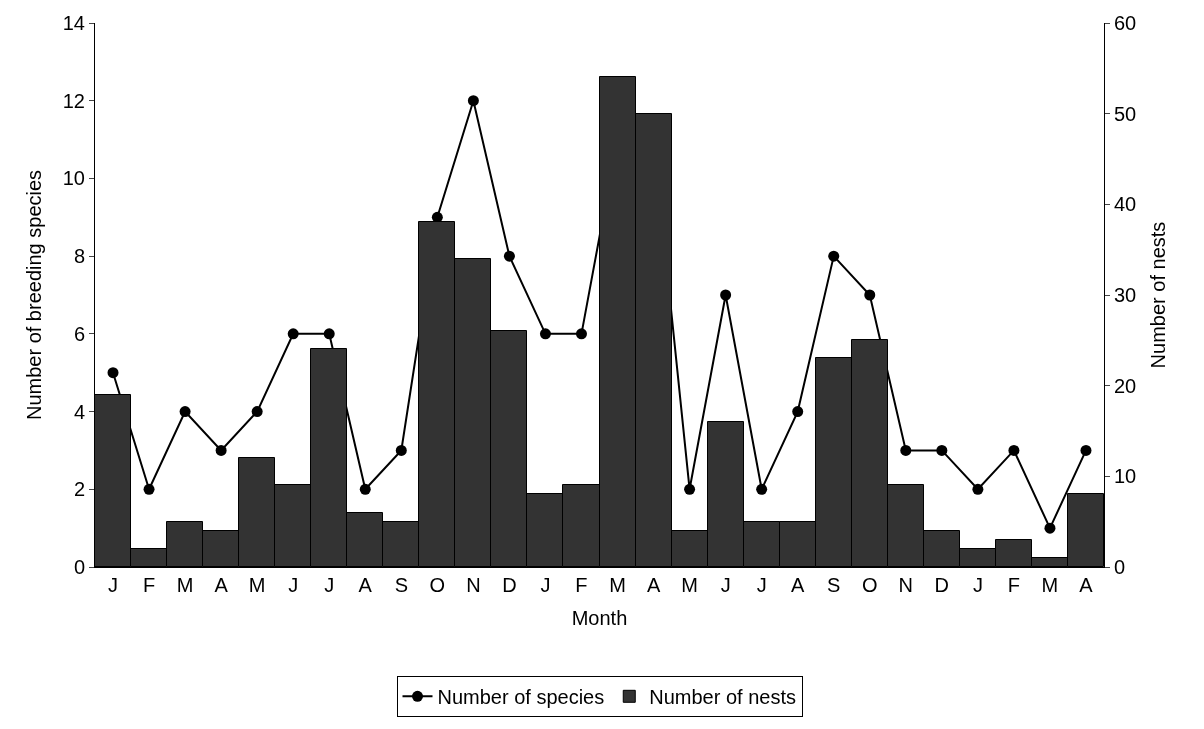 The image size is (1204, 729). Describe the element at coordinates (722, 697) in the screenshot. I see `legend-label: Number of nests` at that location.